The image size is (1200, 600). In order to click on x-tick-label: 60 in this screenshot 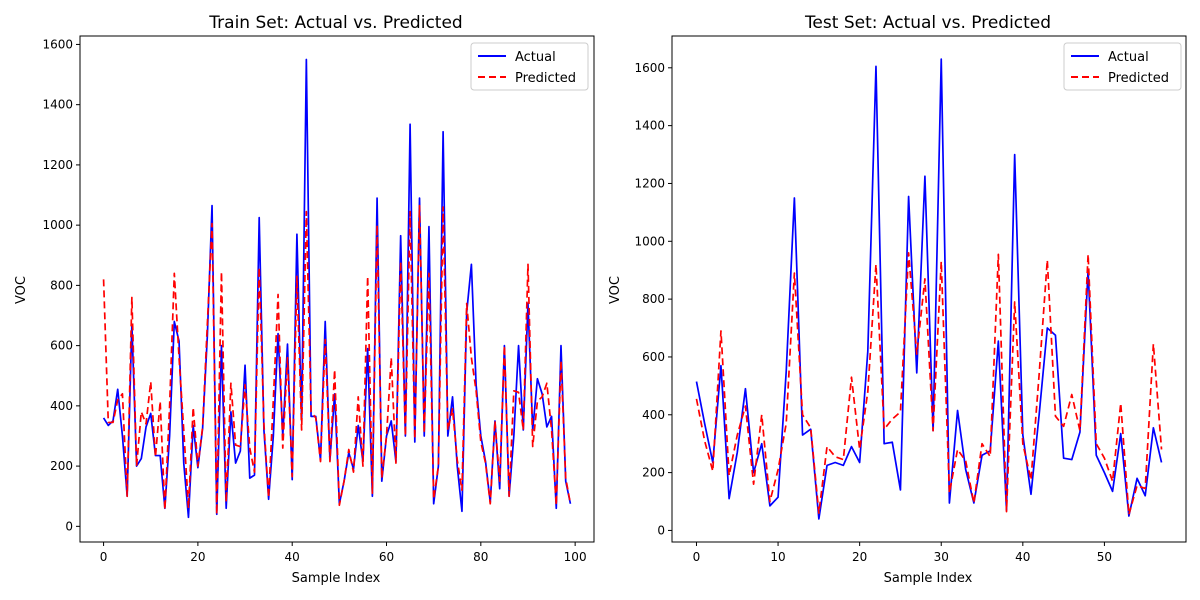, I will do `click(386, 557)`.